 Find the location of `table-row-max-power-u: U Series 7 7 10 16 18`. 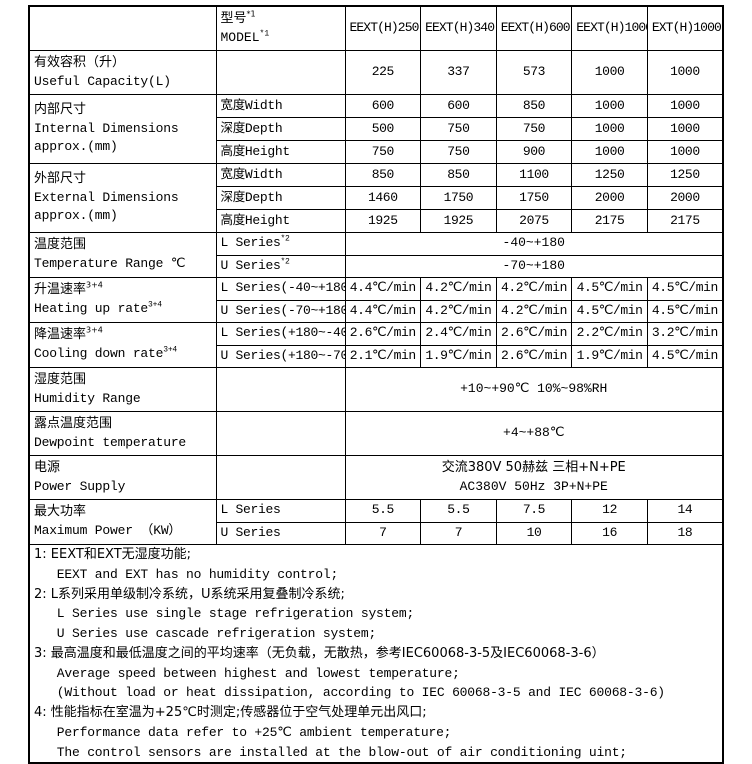

table-row-max-power-u: U Series 7 7 10 16 18 is located at coordinates (376, 533).